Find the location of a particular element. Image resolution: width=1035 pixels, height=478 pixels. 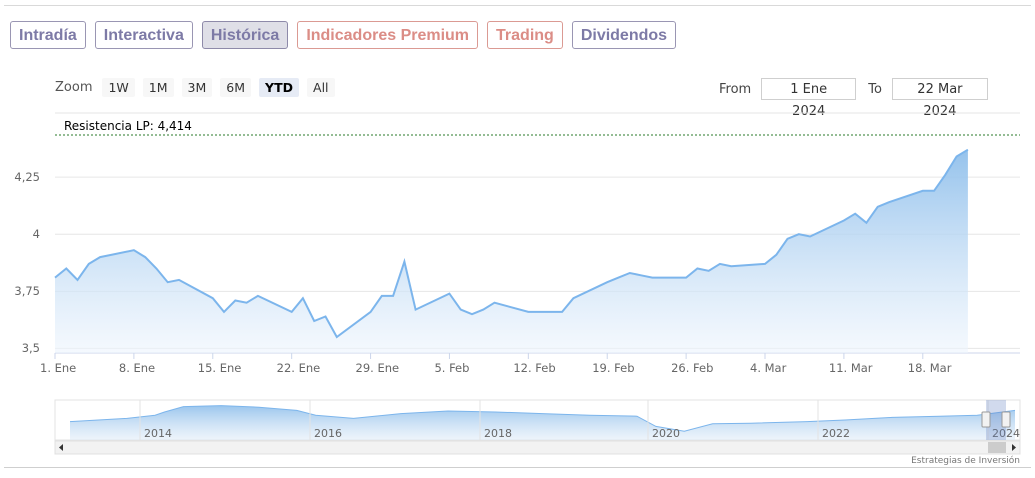

x-axis-label: 18. Mar is located at coordinates (929, 368).